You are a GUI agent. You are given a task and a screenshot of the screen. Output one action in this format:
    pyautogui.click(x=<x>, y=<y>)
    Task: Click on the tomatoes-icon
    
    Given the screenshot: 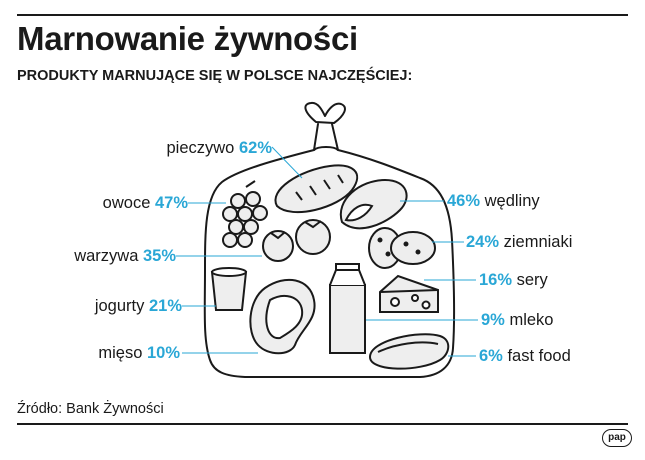 What is the action you would take?
    pyautogui.click(x=296, y=240)
    